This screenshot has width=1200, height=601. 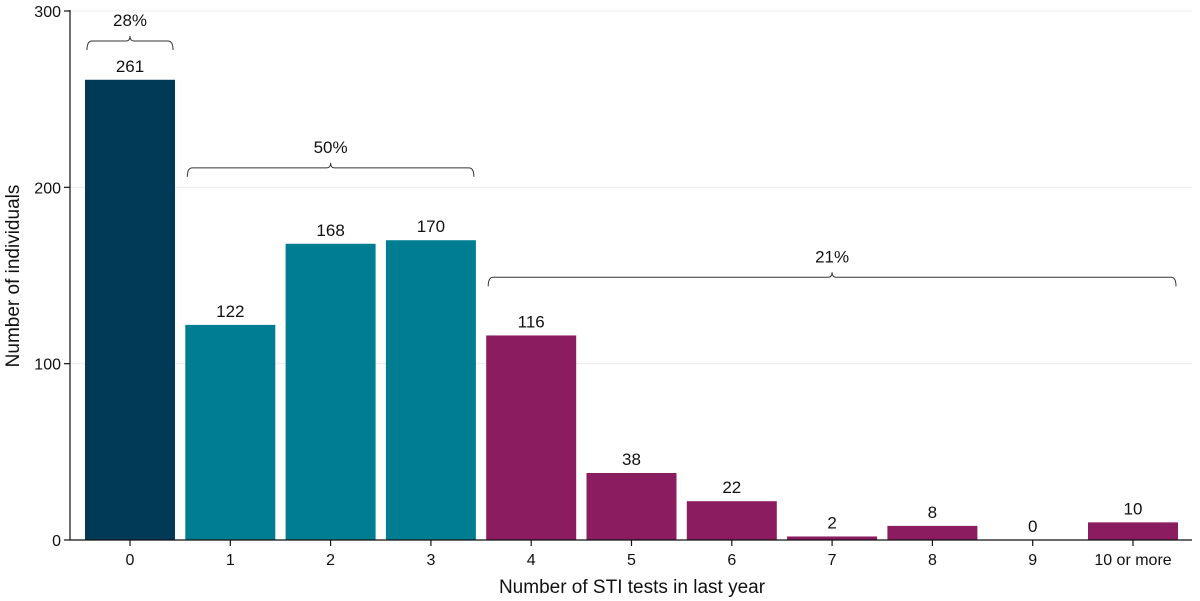 What do you see at coordinates (531, 560) in the screenshot?
I see `x-tick-label: 4` at bounding box center [531, 560].